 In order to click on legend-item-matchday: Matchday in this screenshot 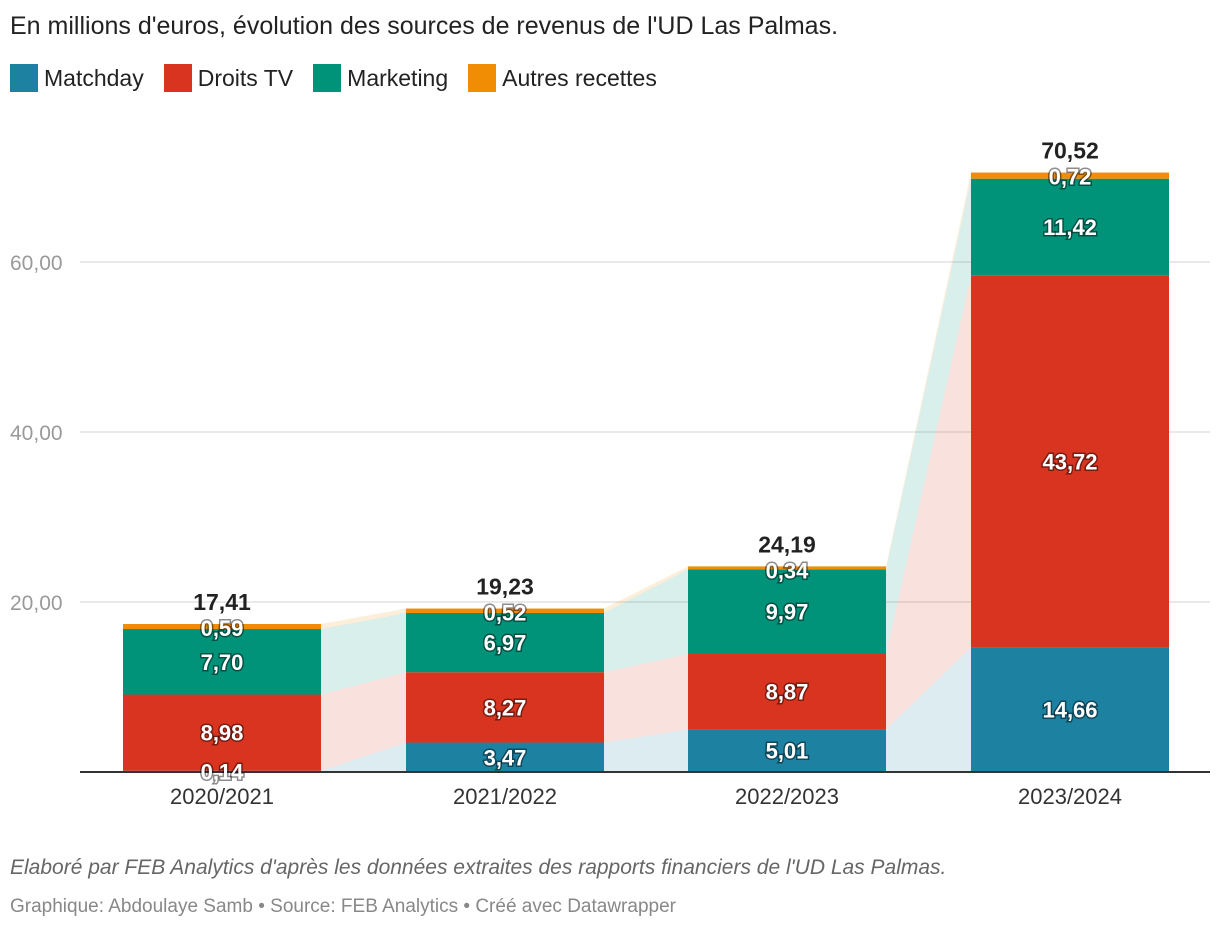, I will do `click(77, 78)`.